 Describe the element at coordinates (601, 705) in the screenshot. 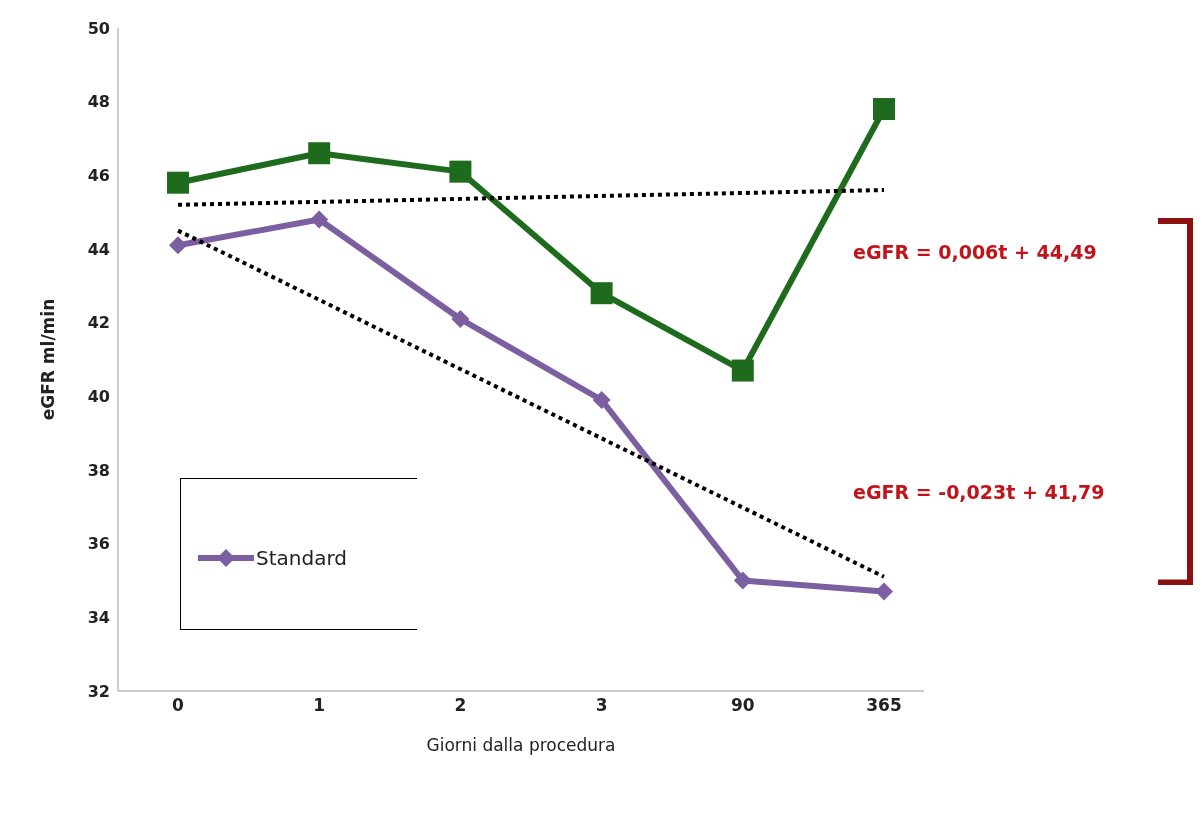

I see `x-tick-label: 3` at that location.